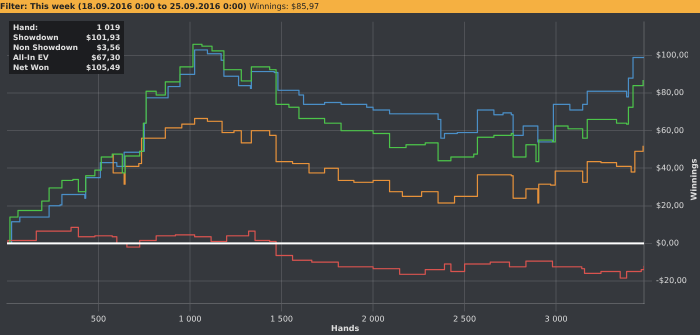 This screenshot has height=335, width=700. What do you see at coordinates (670, 205) in the screenshot?
I see `y-tick-label: $20,00` at bounding box center [670, 205].